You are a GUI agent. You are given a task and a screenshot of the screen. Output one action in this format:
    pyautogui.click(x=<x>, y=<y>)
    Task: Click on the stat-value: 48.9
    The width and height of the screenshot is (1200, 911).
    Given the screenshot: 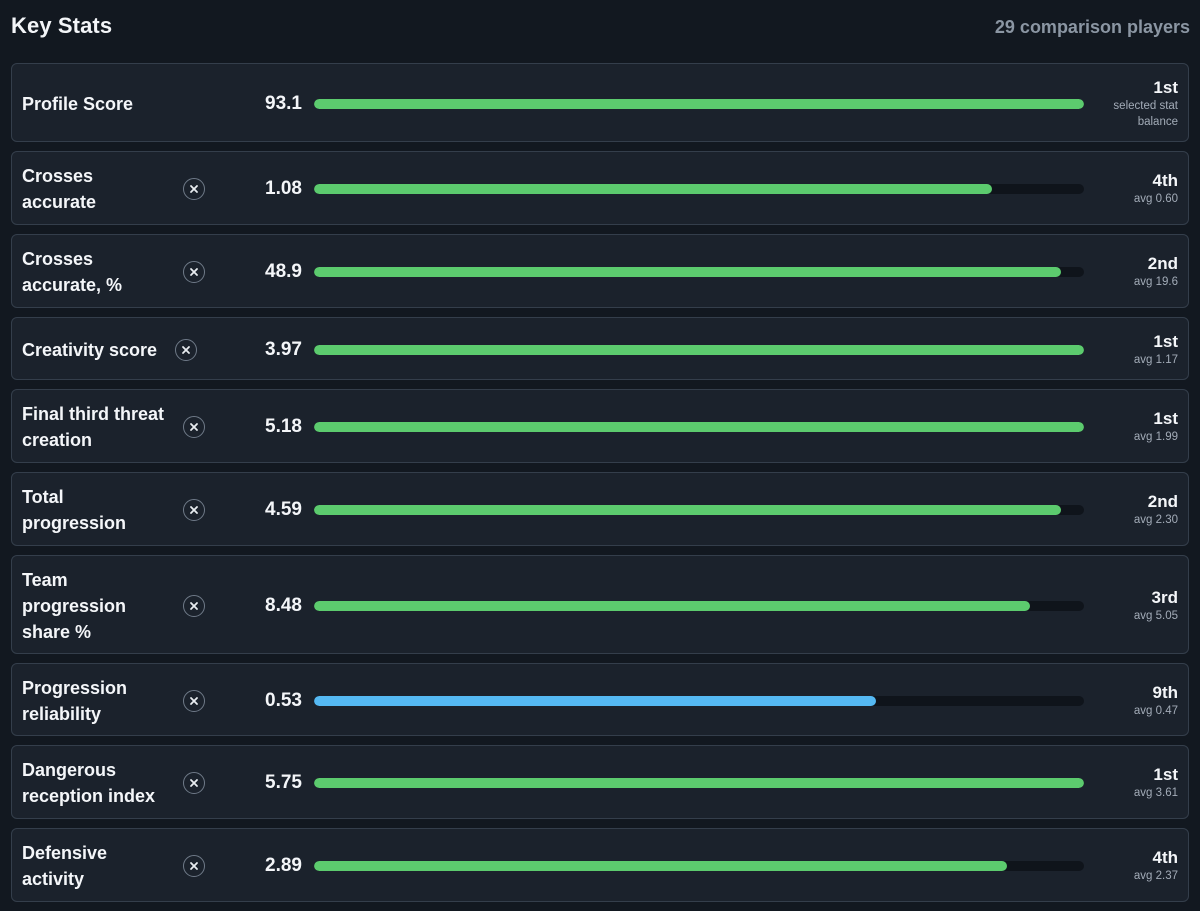 What is the action you would take?
    pyautogui.click(x=283, y=271)
    